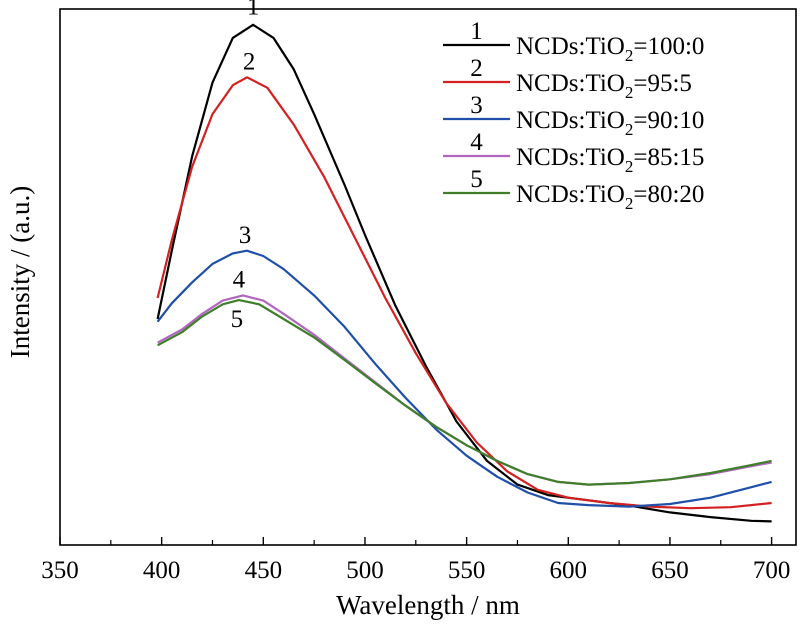 The height and width of the screenshot is (628, 800). Describe the element at coordinates (668, 157) in the screenshot. I see `legend-label-suffix: =85:15` at that location.